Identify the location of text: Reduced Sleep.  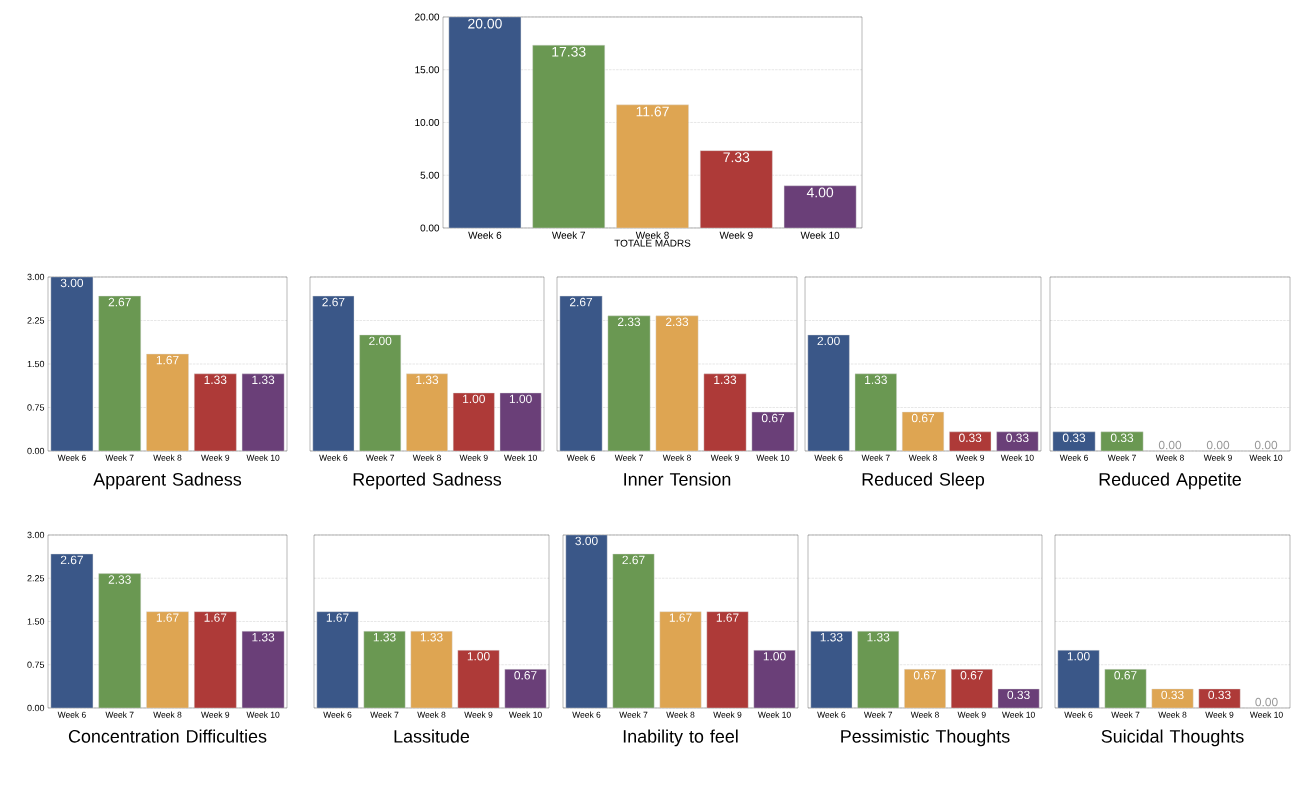
(923, 481).